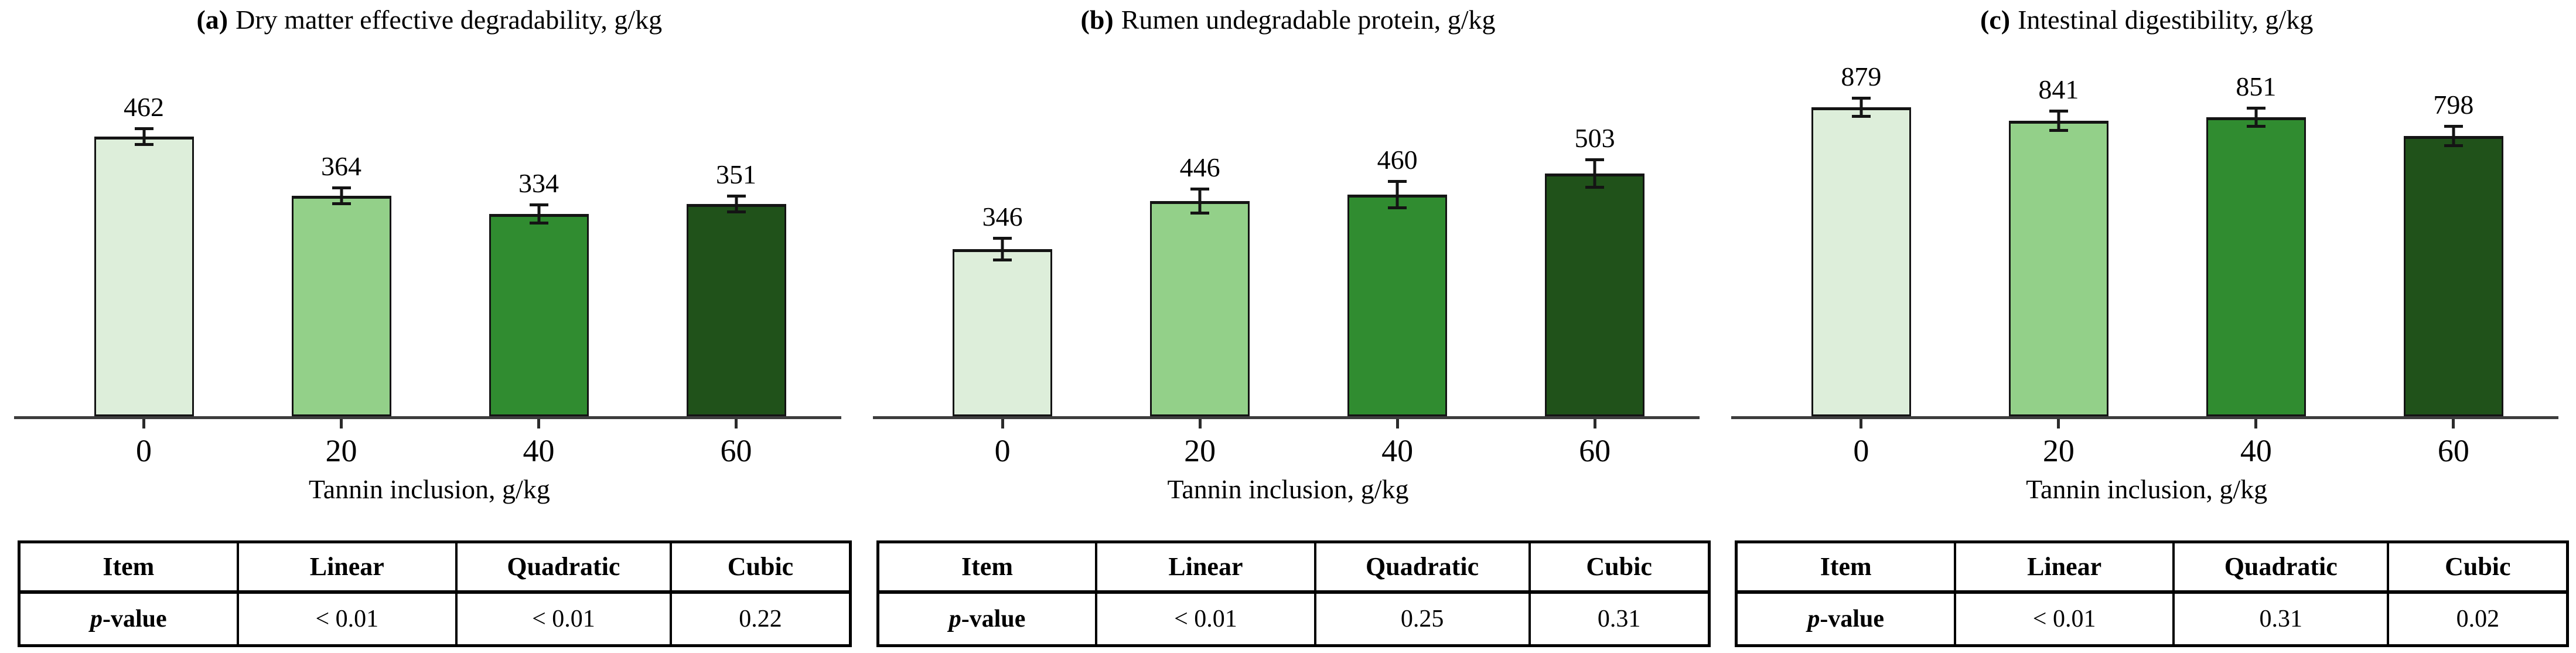  What do you see at coordinates (1097, 20) in the screenshot?
I see `panel-letter: (b)` at bounding box center [1097, 20].